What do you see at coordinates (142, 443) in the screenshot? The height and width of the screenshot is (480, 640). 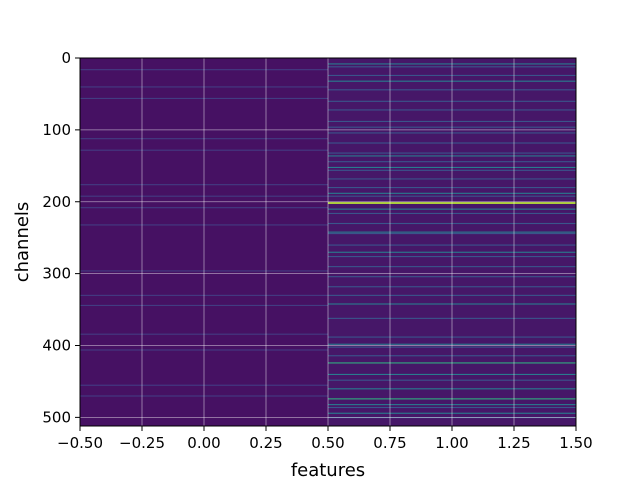 I see `x-tick-label: −0.25` at bounding box center [142, 443].